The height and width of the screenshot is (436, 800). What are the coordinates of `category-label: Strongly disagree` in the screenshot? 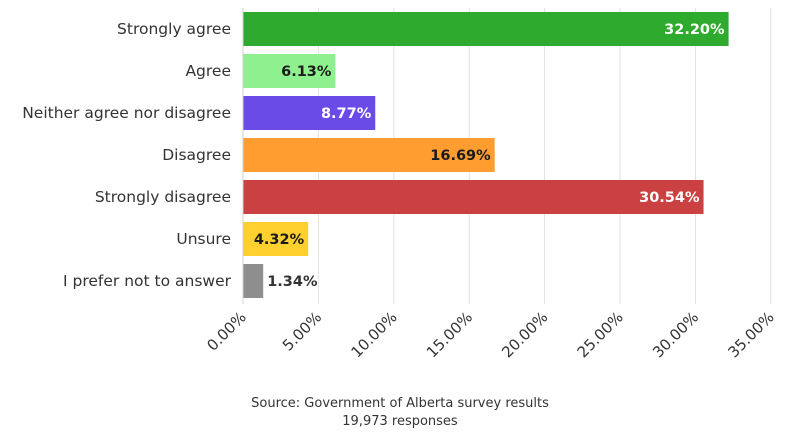 It's located at (163, 197).